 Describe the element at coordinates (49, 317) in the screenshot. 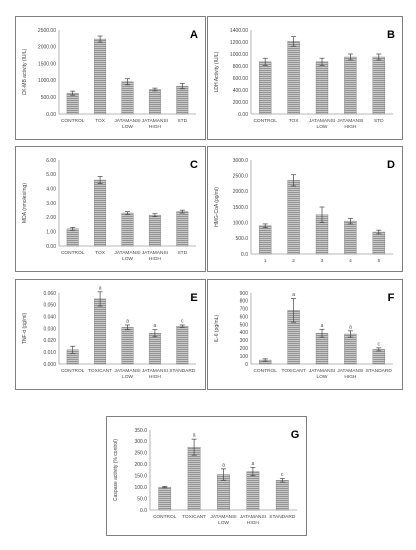

I see `y-tick-label: 0.040` at that location.